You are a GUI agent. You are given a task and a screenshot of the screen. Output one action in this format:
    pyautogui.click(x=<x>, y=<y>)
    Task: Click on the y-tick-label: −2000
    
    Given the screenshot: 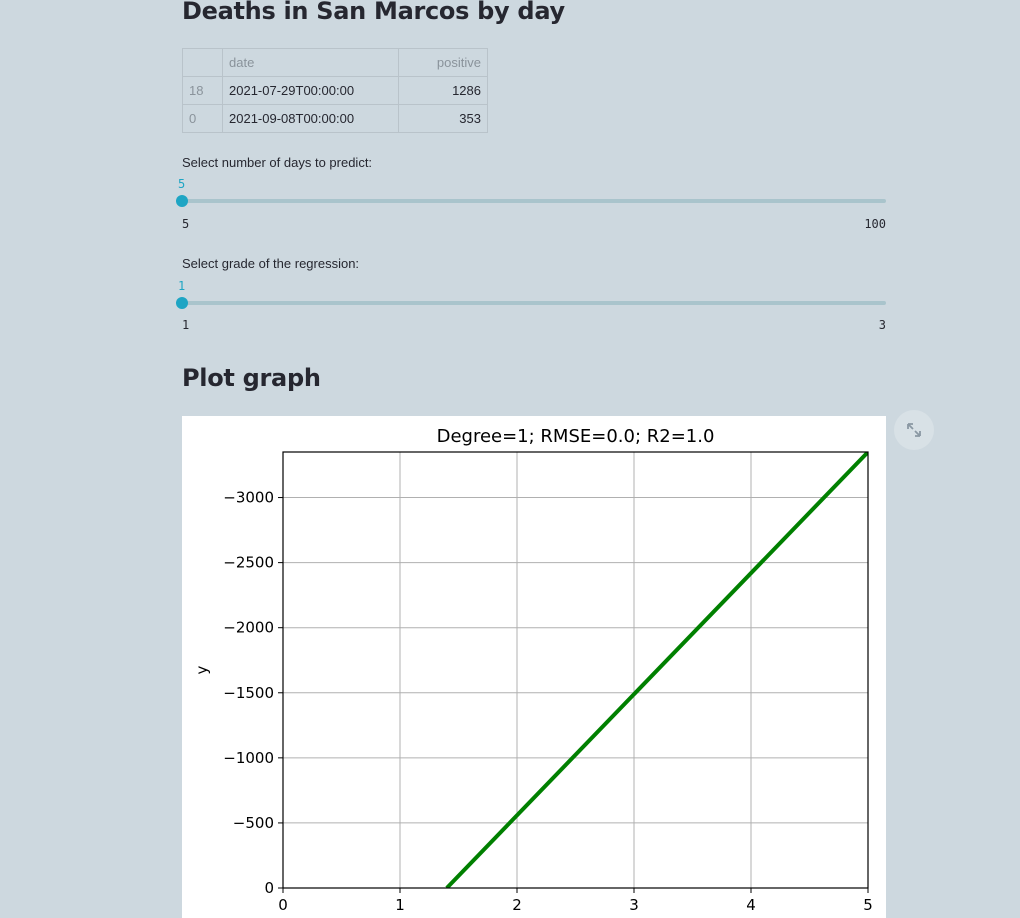 What is the action you would take?
    pyautogui.click(x=248, y=628)
    